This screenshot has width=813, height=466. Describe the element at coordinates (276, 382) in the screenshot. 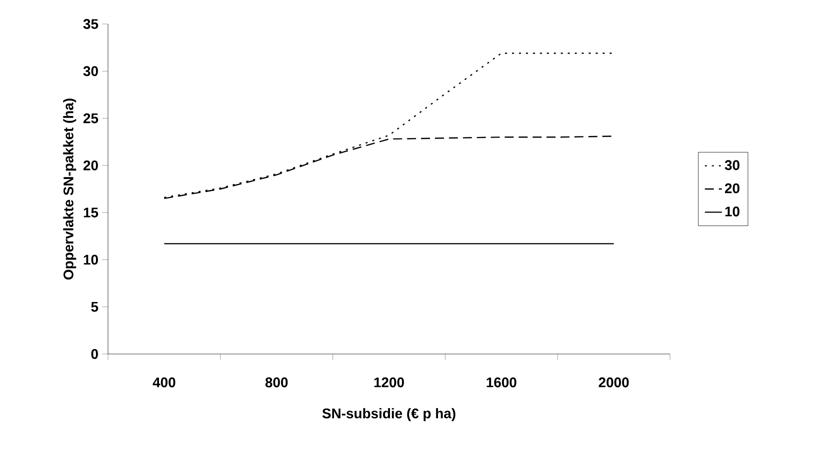

I see `x-tick-label: 800` at that location.